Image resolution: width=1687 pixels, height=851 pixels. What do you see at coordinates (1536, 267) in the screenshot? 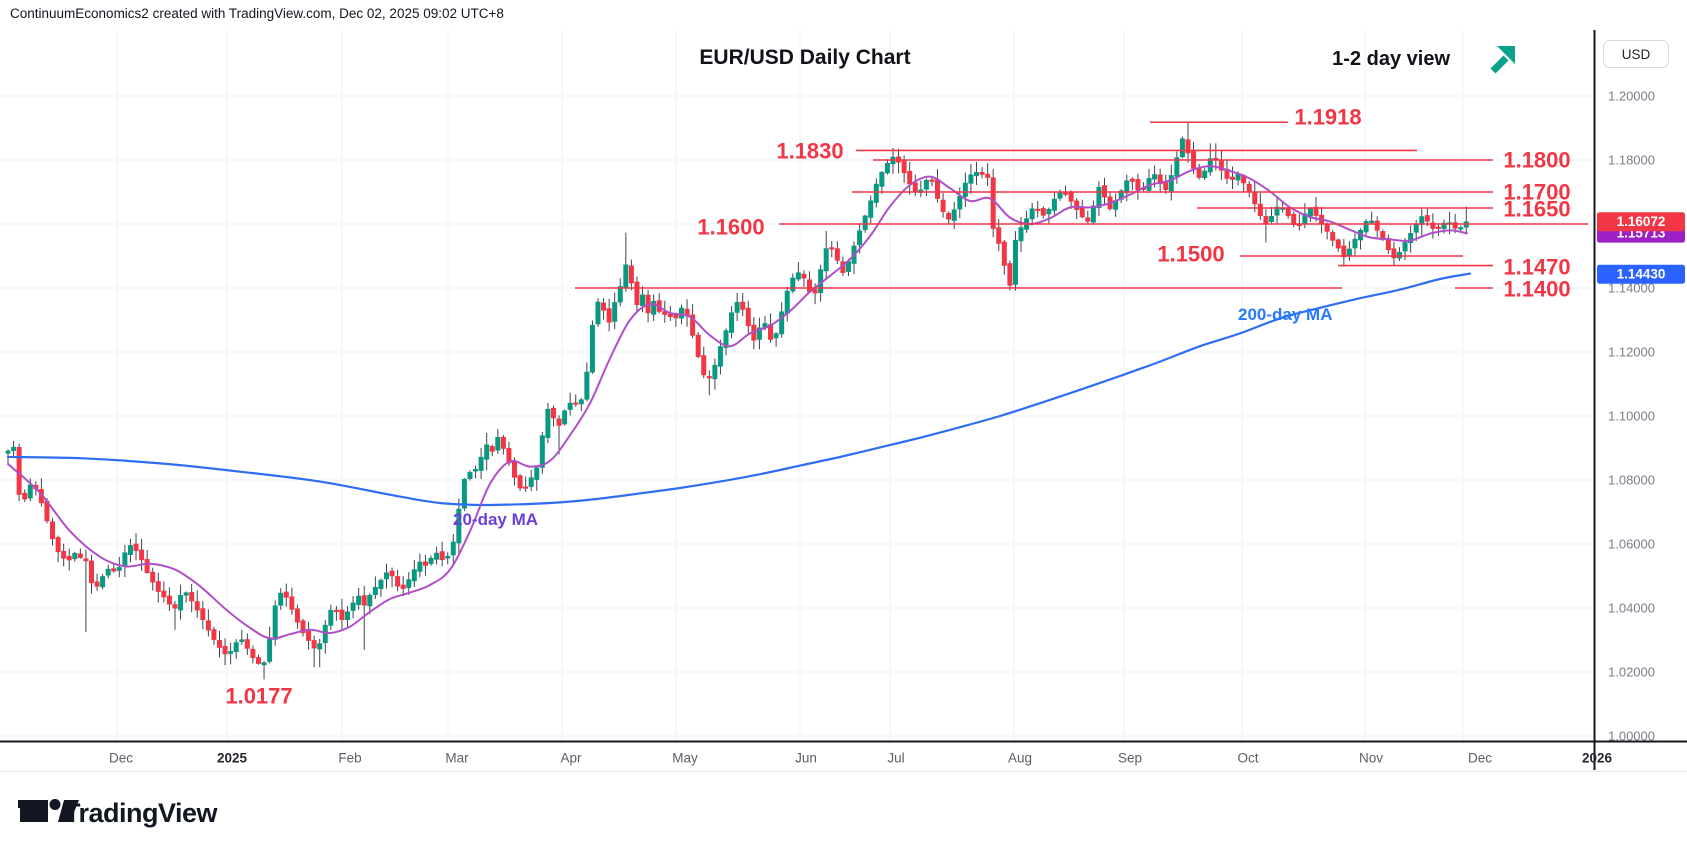
I see `level-price-label: 1.1470` at bounding box center [1536, 267].